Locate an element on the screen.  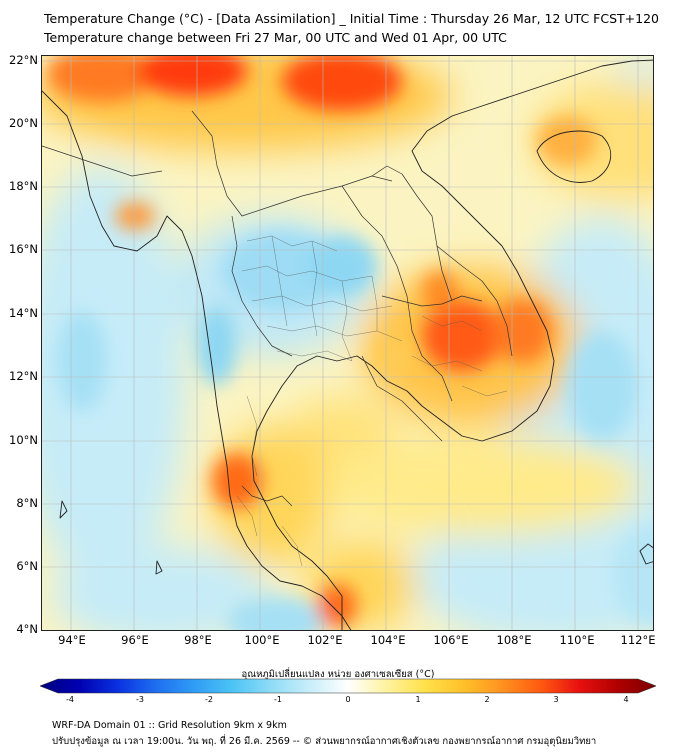
colorbar is located at coordinates (348, 686).